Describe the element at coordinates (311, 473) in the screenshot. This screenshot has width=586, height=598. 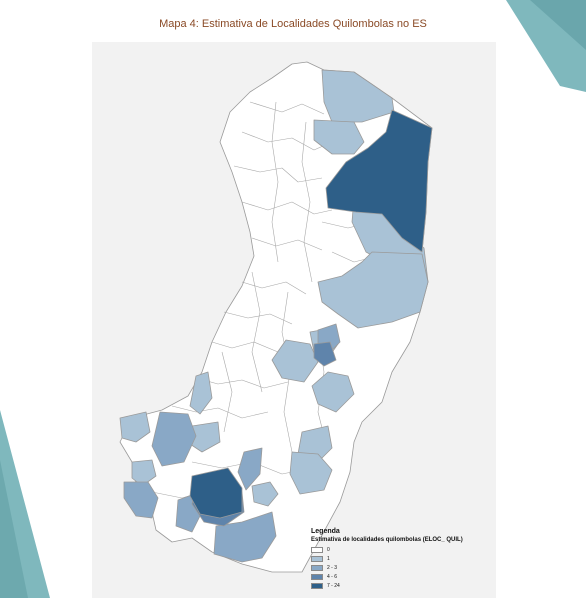
I see `region-south-coast` at that location.